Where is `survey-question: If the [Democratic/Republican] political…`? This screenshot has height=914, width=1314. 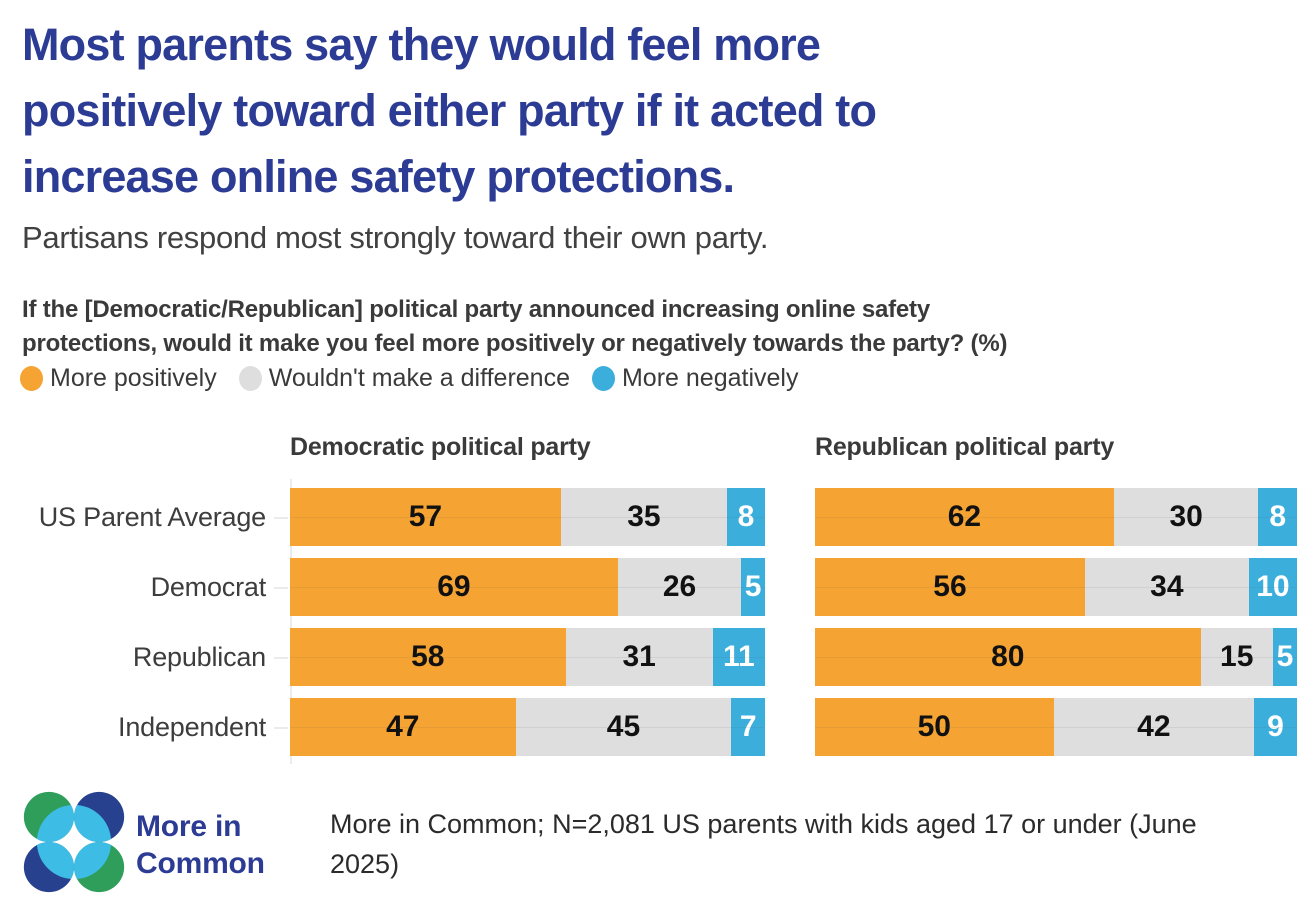 survey-question: If the [Democratic/Republican] political… is located at coordinates (514, 327).